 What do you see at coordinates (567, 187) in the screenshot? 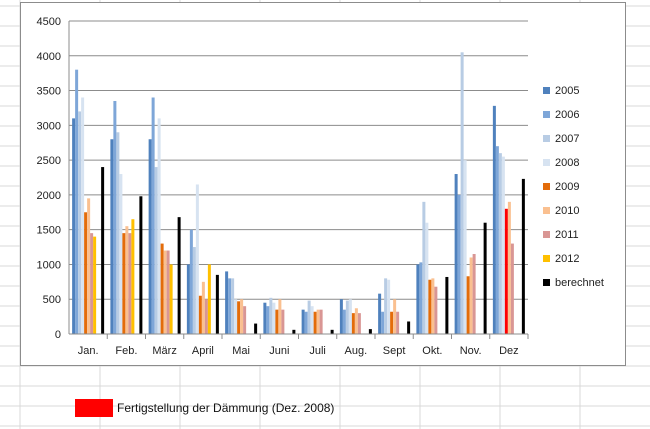
I see `legend-label: 2009` at bounding box center [567, 187].